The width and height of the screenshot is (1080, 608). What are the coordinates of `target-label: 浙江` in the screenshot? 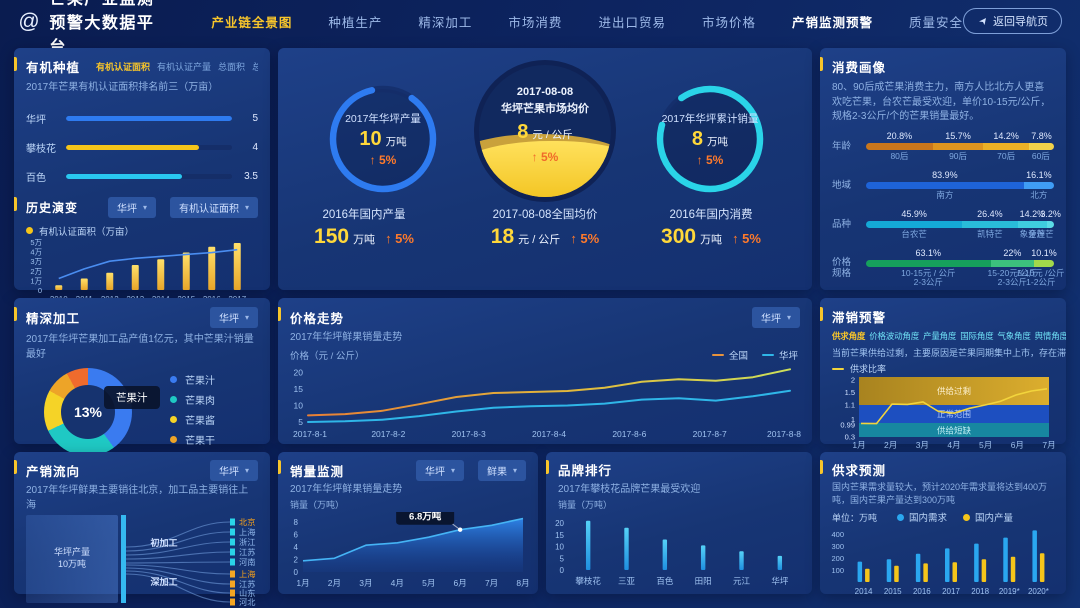 It's located at (247, 542).